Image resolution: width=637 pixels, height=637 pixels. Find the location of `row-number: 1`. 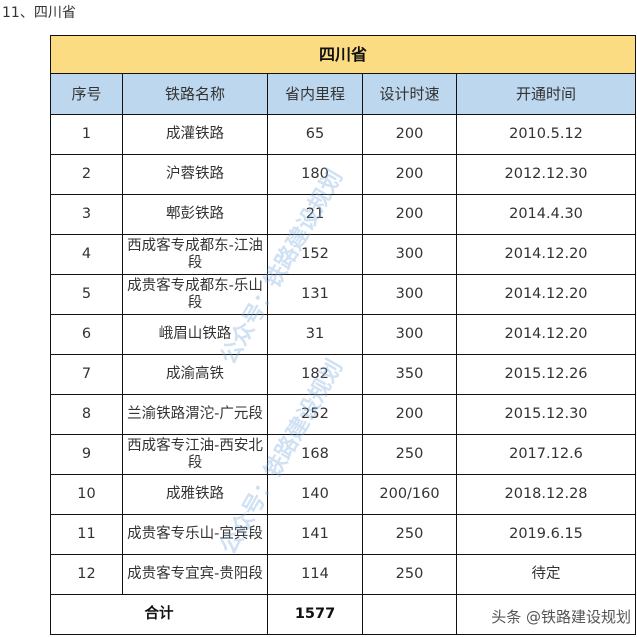

row-number: 1 is located at coordinates (86, 134).